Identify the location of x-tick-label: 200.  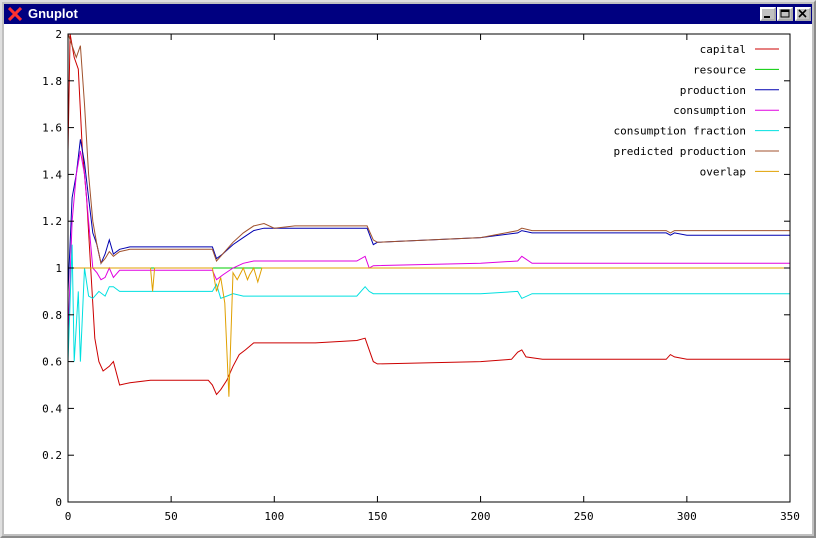
(481, 516).